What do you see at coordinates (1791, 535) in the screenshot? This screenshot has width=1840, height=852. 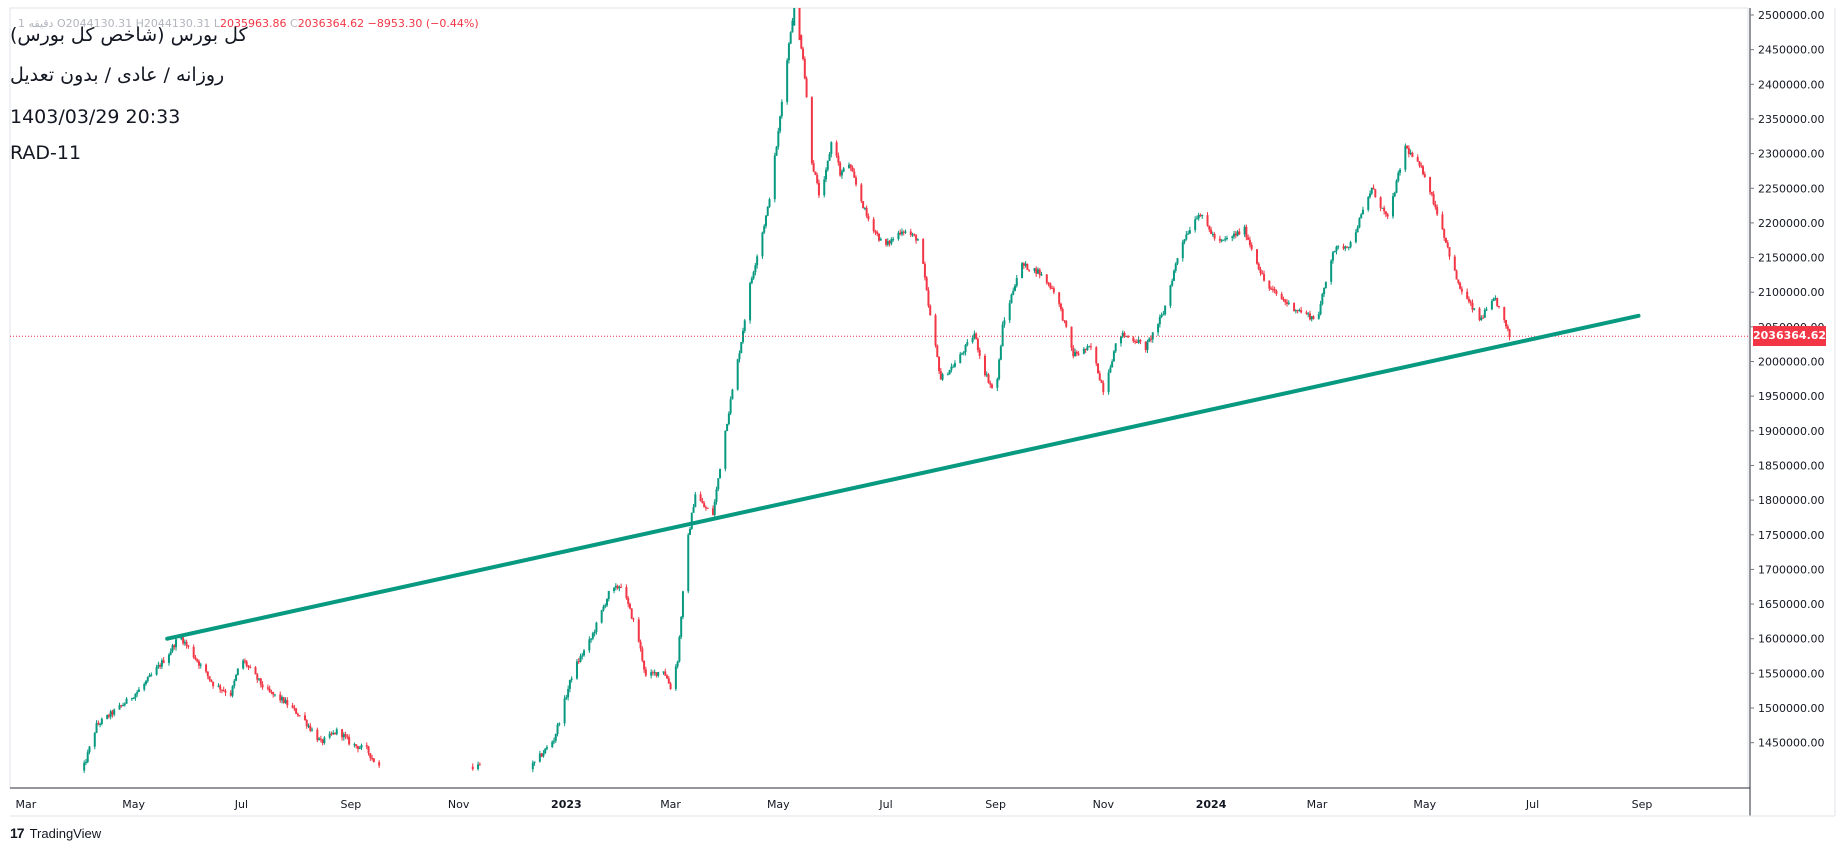 I see `y-tick-label: 1750000.00` at bounding box center [1791, 535].